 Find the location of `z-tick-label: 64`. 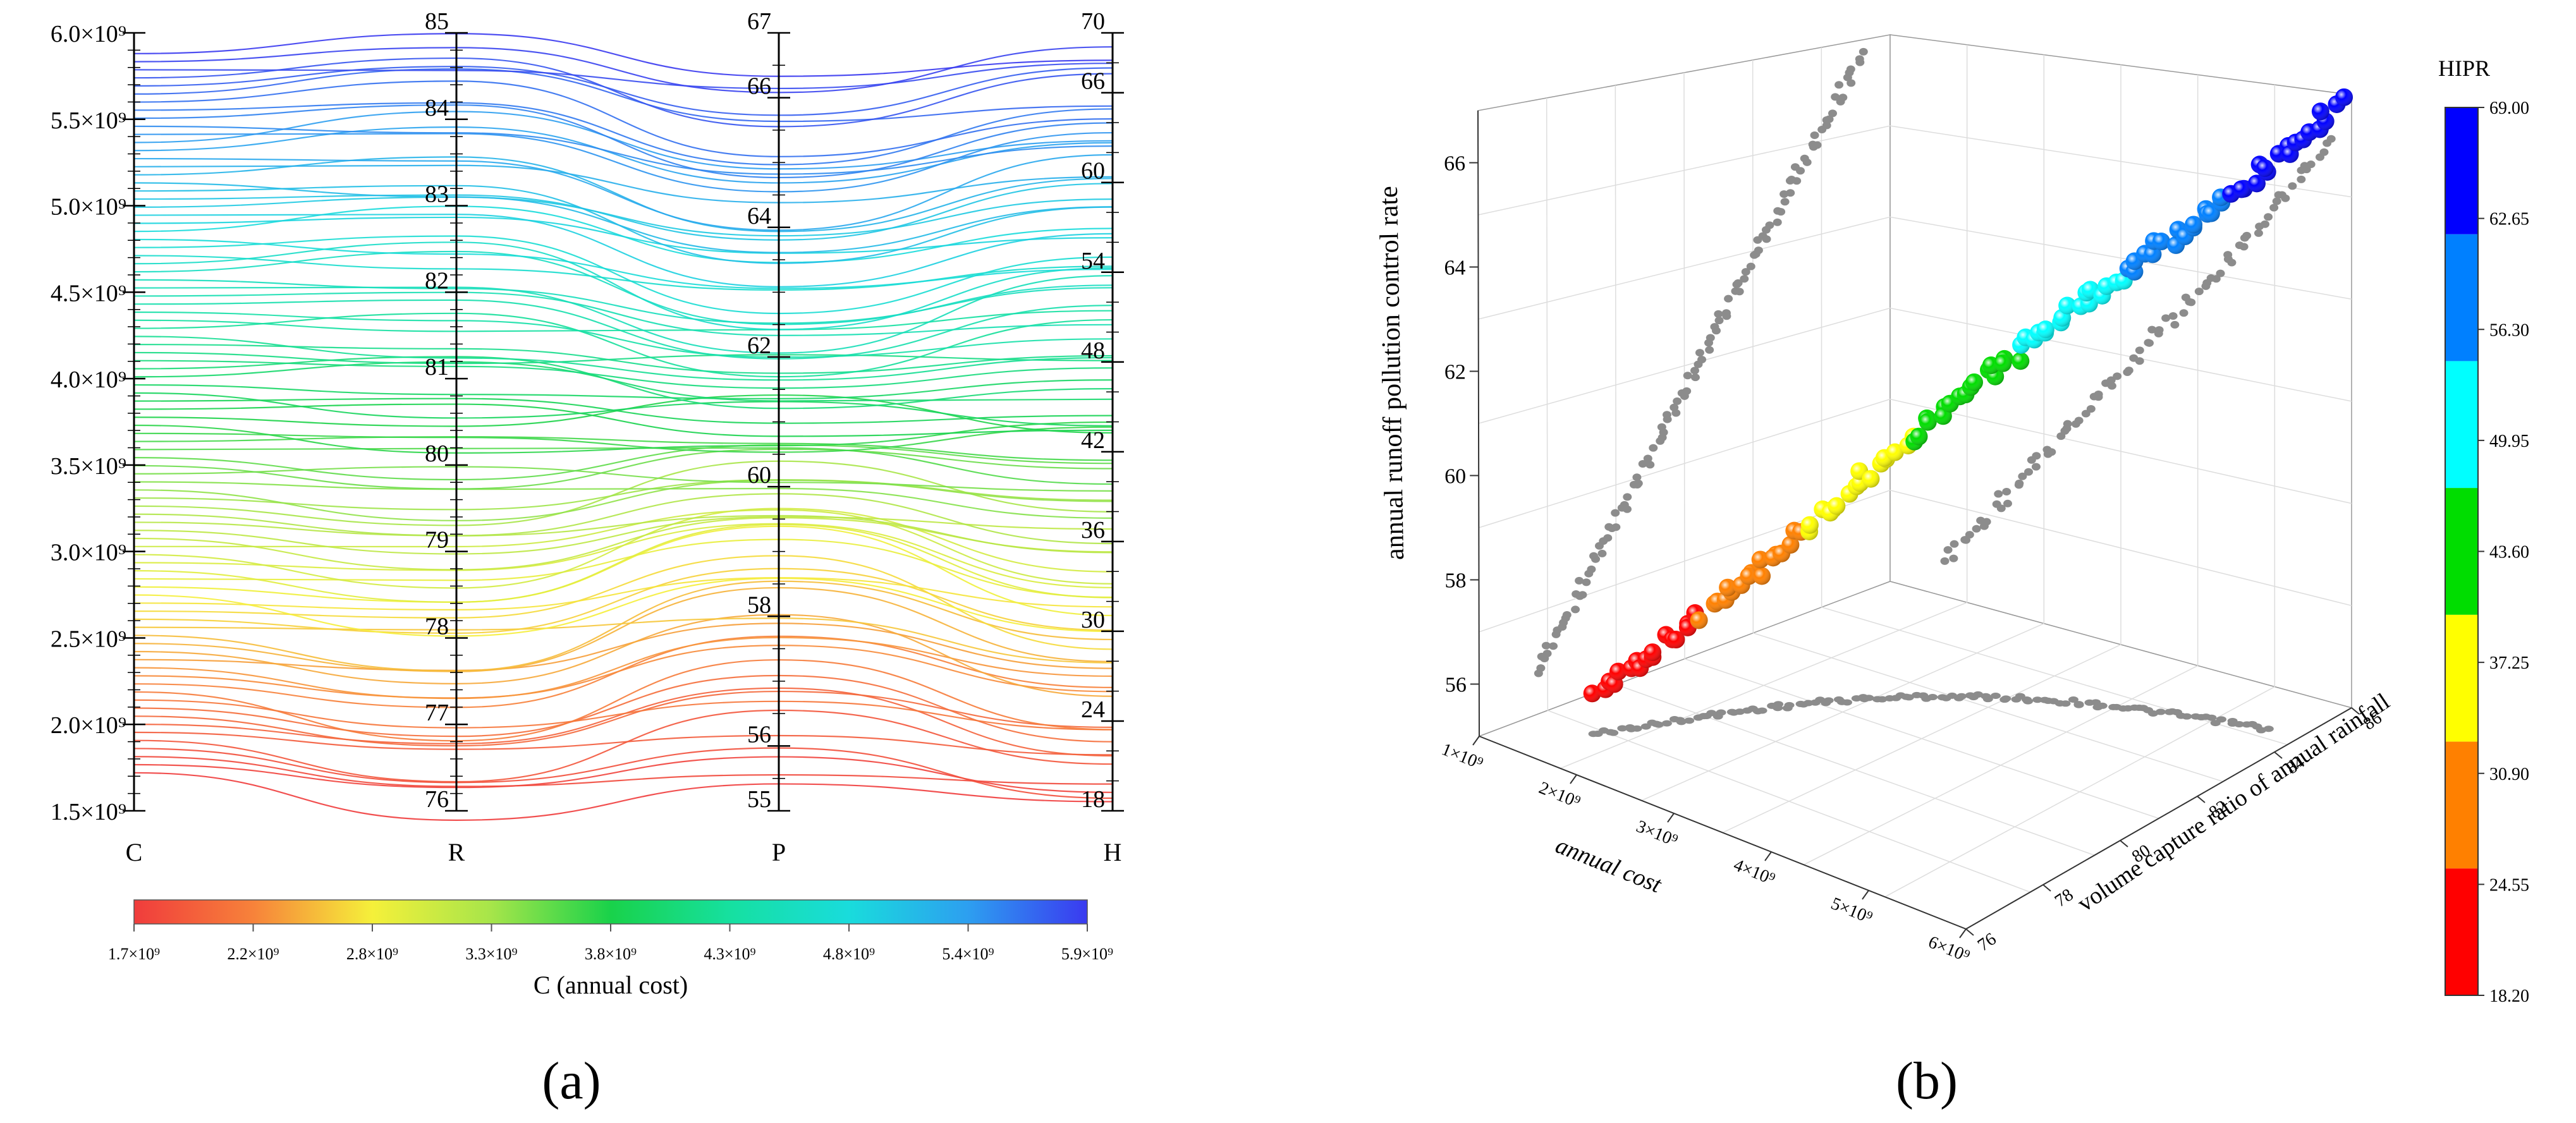

z-tick-label: 64 is located at coordinates (1455, 268).